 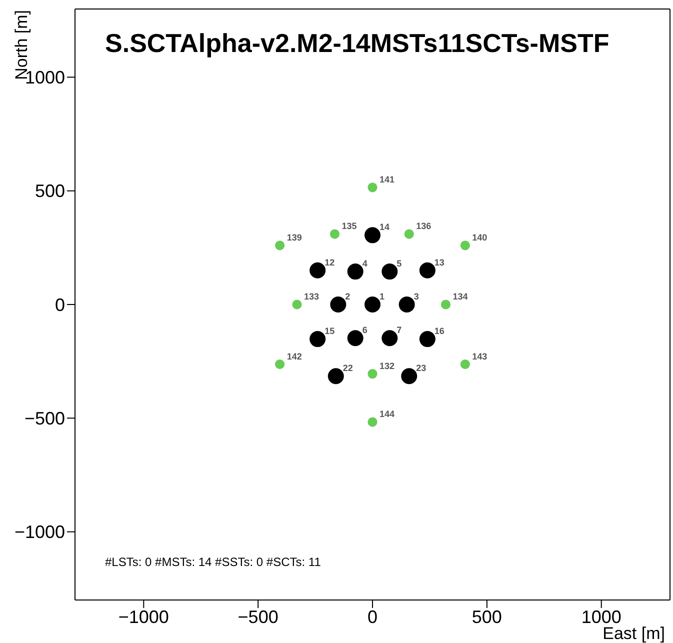 What do you see at coordinates (387, 414) in the screenshot?
I see `annotation: 144` at bounding box center [387, 414].